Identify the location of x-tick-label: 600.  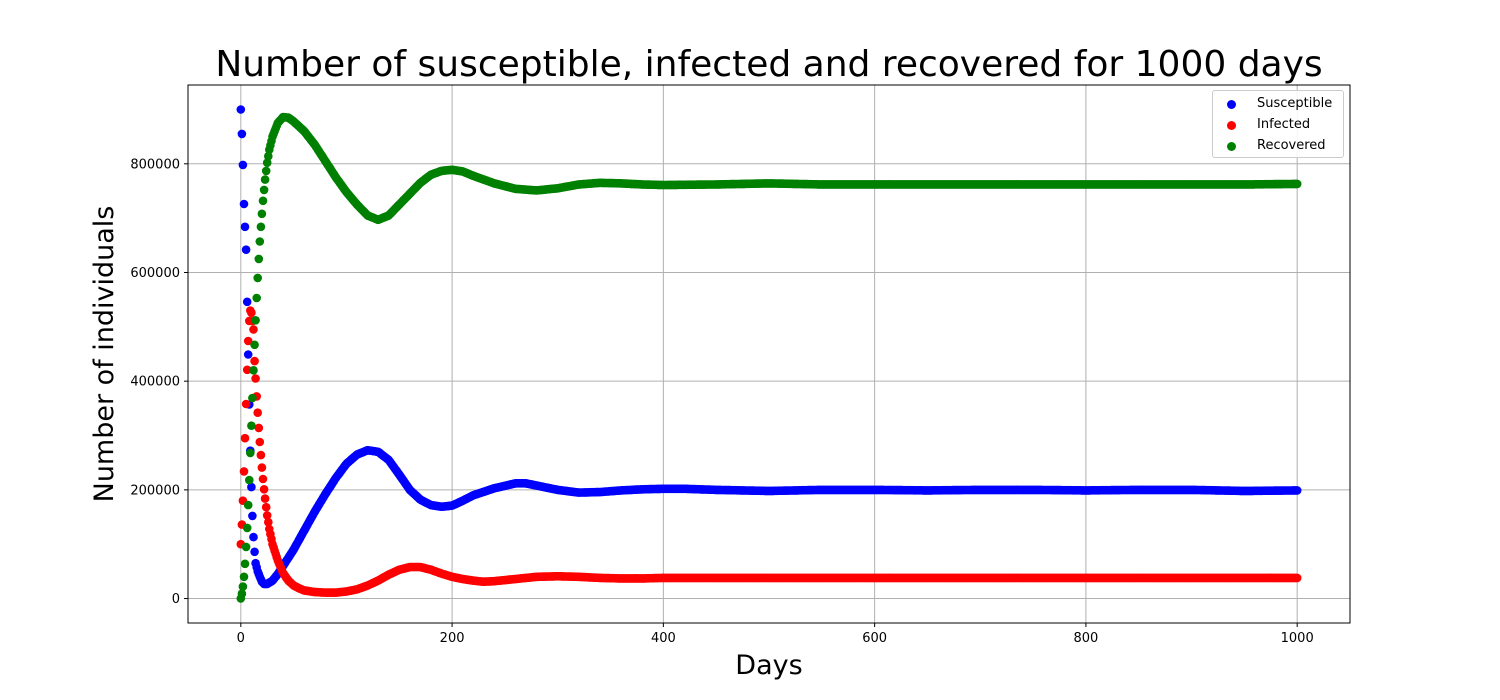
(874, 638).